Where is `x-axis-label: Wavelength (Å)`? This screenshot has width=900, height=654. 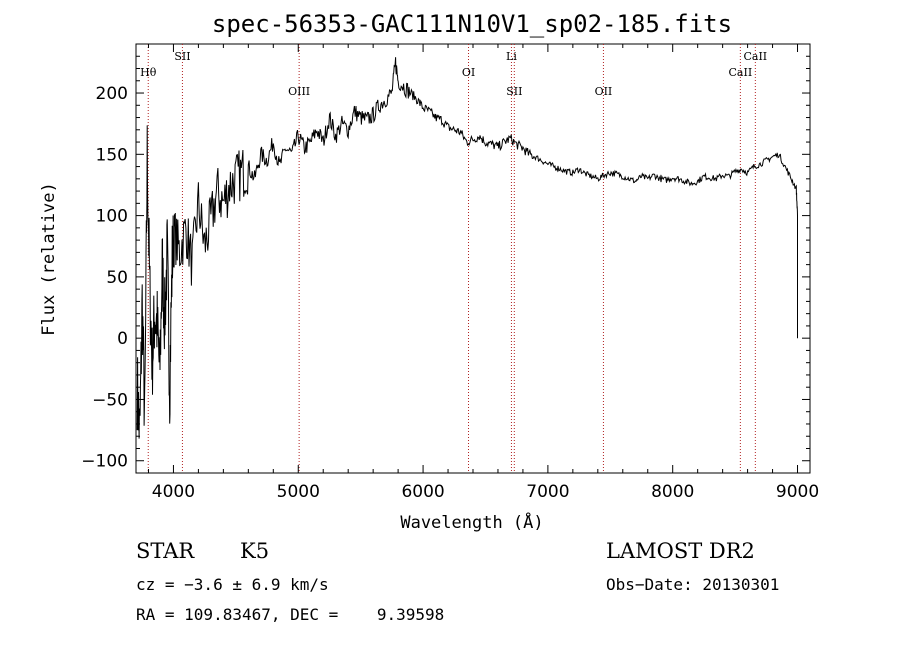 x-axis-label: Wavelength (Å) is located at coordinates (471, 522).